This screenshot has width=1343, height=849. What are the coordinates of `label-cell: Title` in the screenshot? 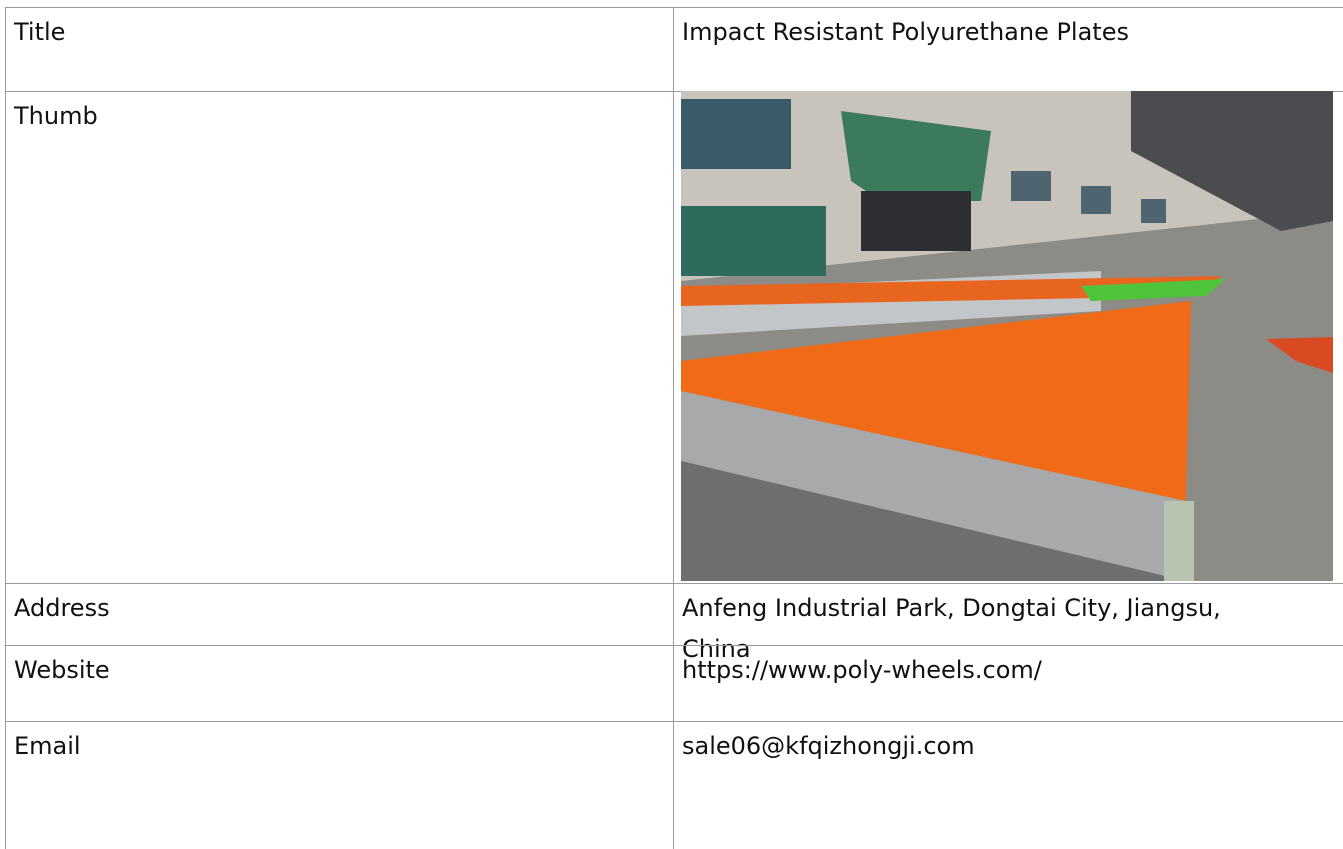 It's located at (339, 49).